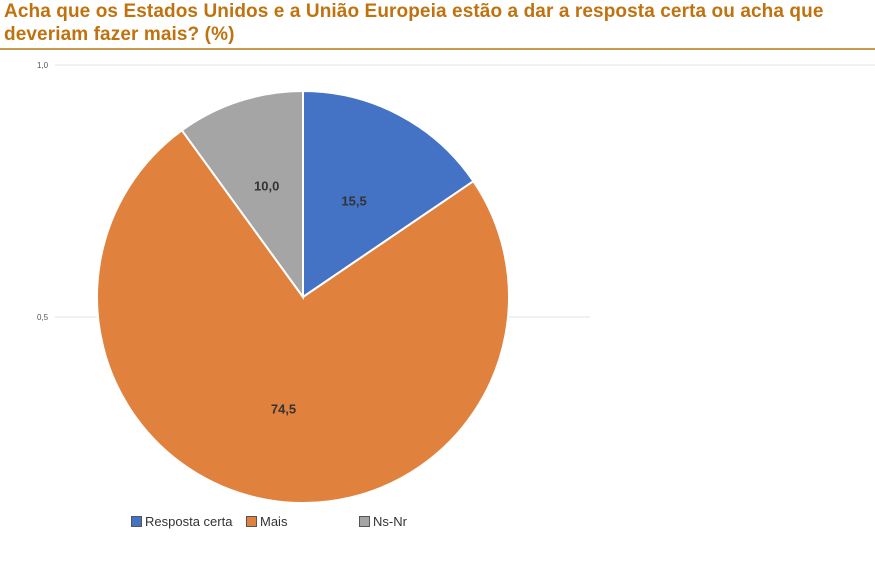  Describe the element at coordinates (390, 521) in the screenshot. I see `legend-label: Ns-Nr` at that location.